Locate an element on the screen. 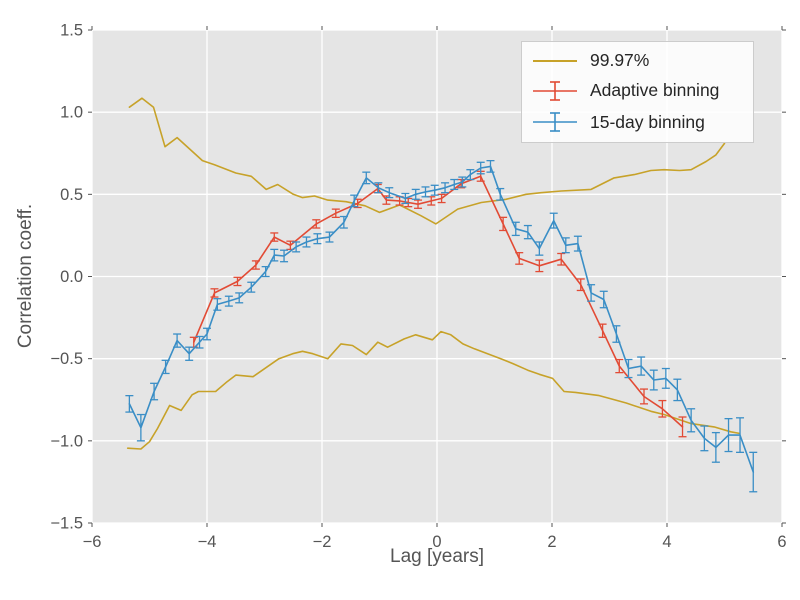 This screenshot has width=800, height=600. x-tick-label: −4 is located at coordinates (207, 542).